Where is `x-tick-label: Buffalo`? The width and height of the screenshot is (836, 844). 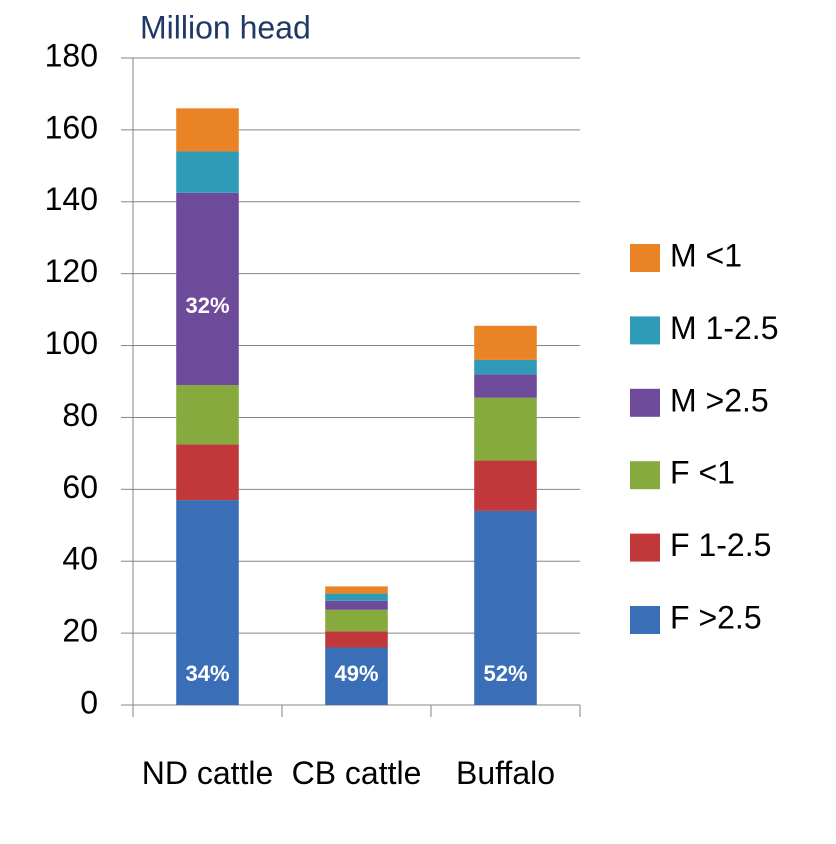
x-tick-label: Buffalo is located at coordinates (505, 773).